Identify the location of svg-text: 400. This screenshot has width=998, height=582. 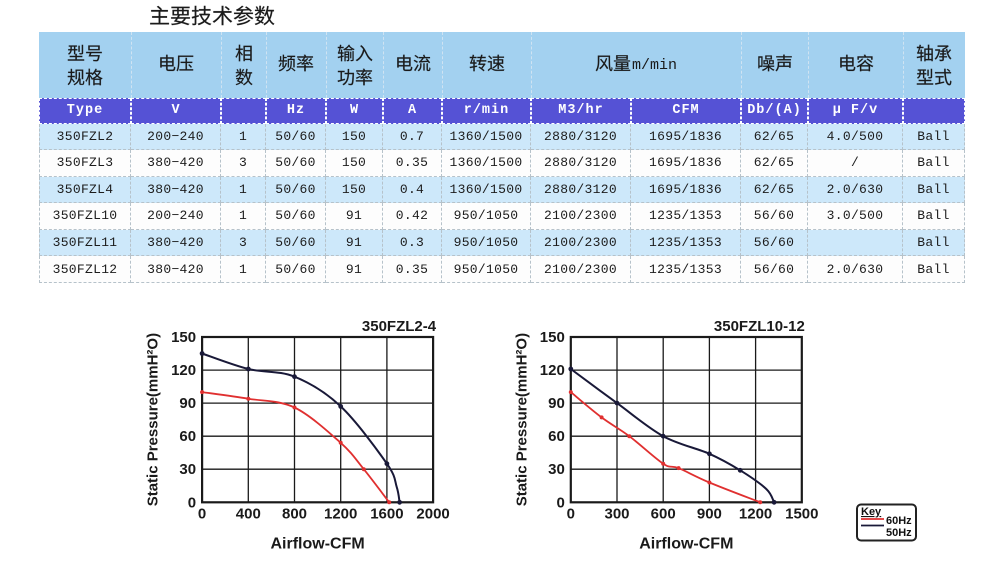
(248, 513).